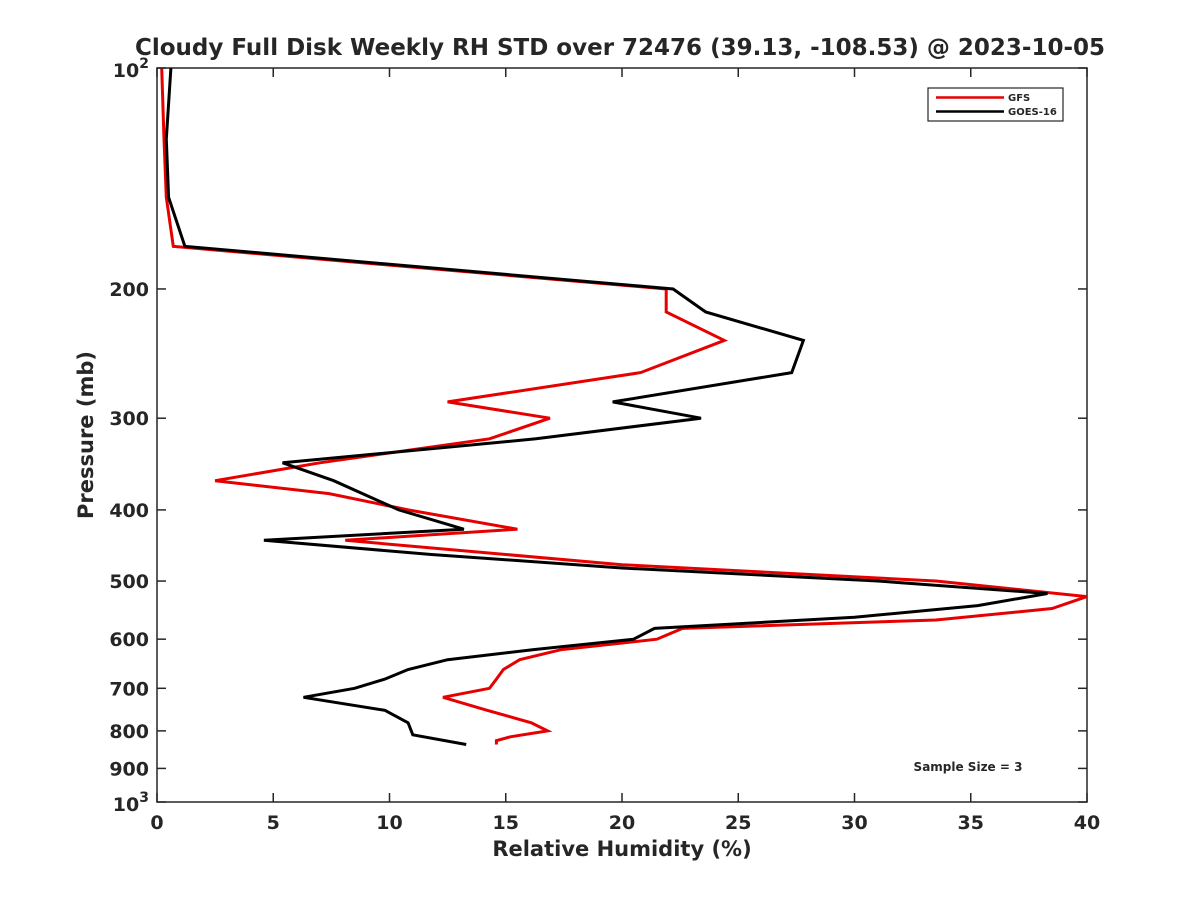 This screenshot has height=900, width=1200. I want to click on y-tick-label: 10³, so click(131, 803).